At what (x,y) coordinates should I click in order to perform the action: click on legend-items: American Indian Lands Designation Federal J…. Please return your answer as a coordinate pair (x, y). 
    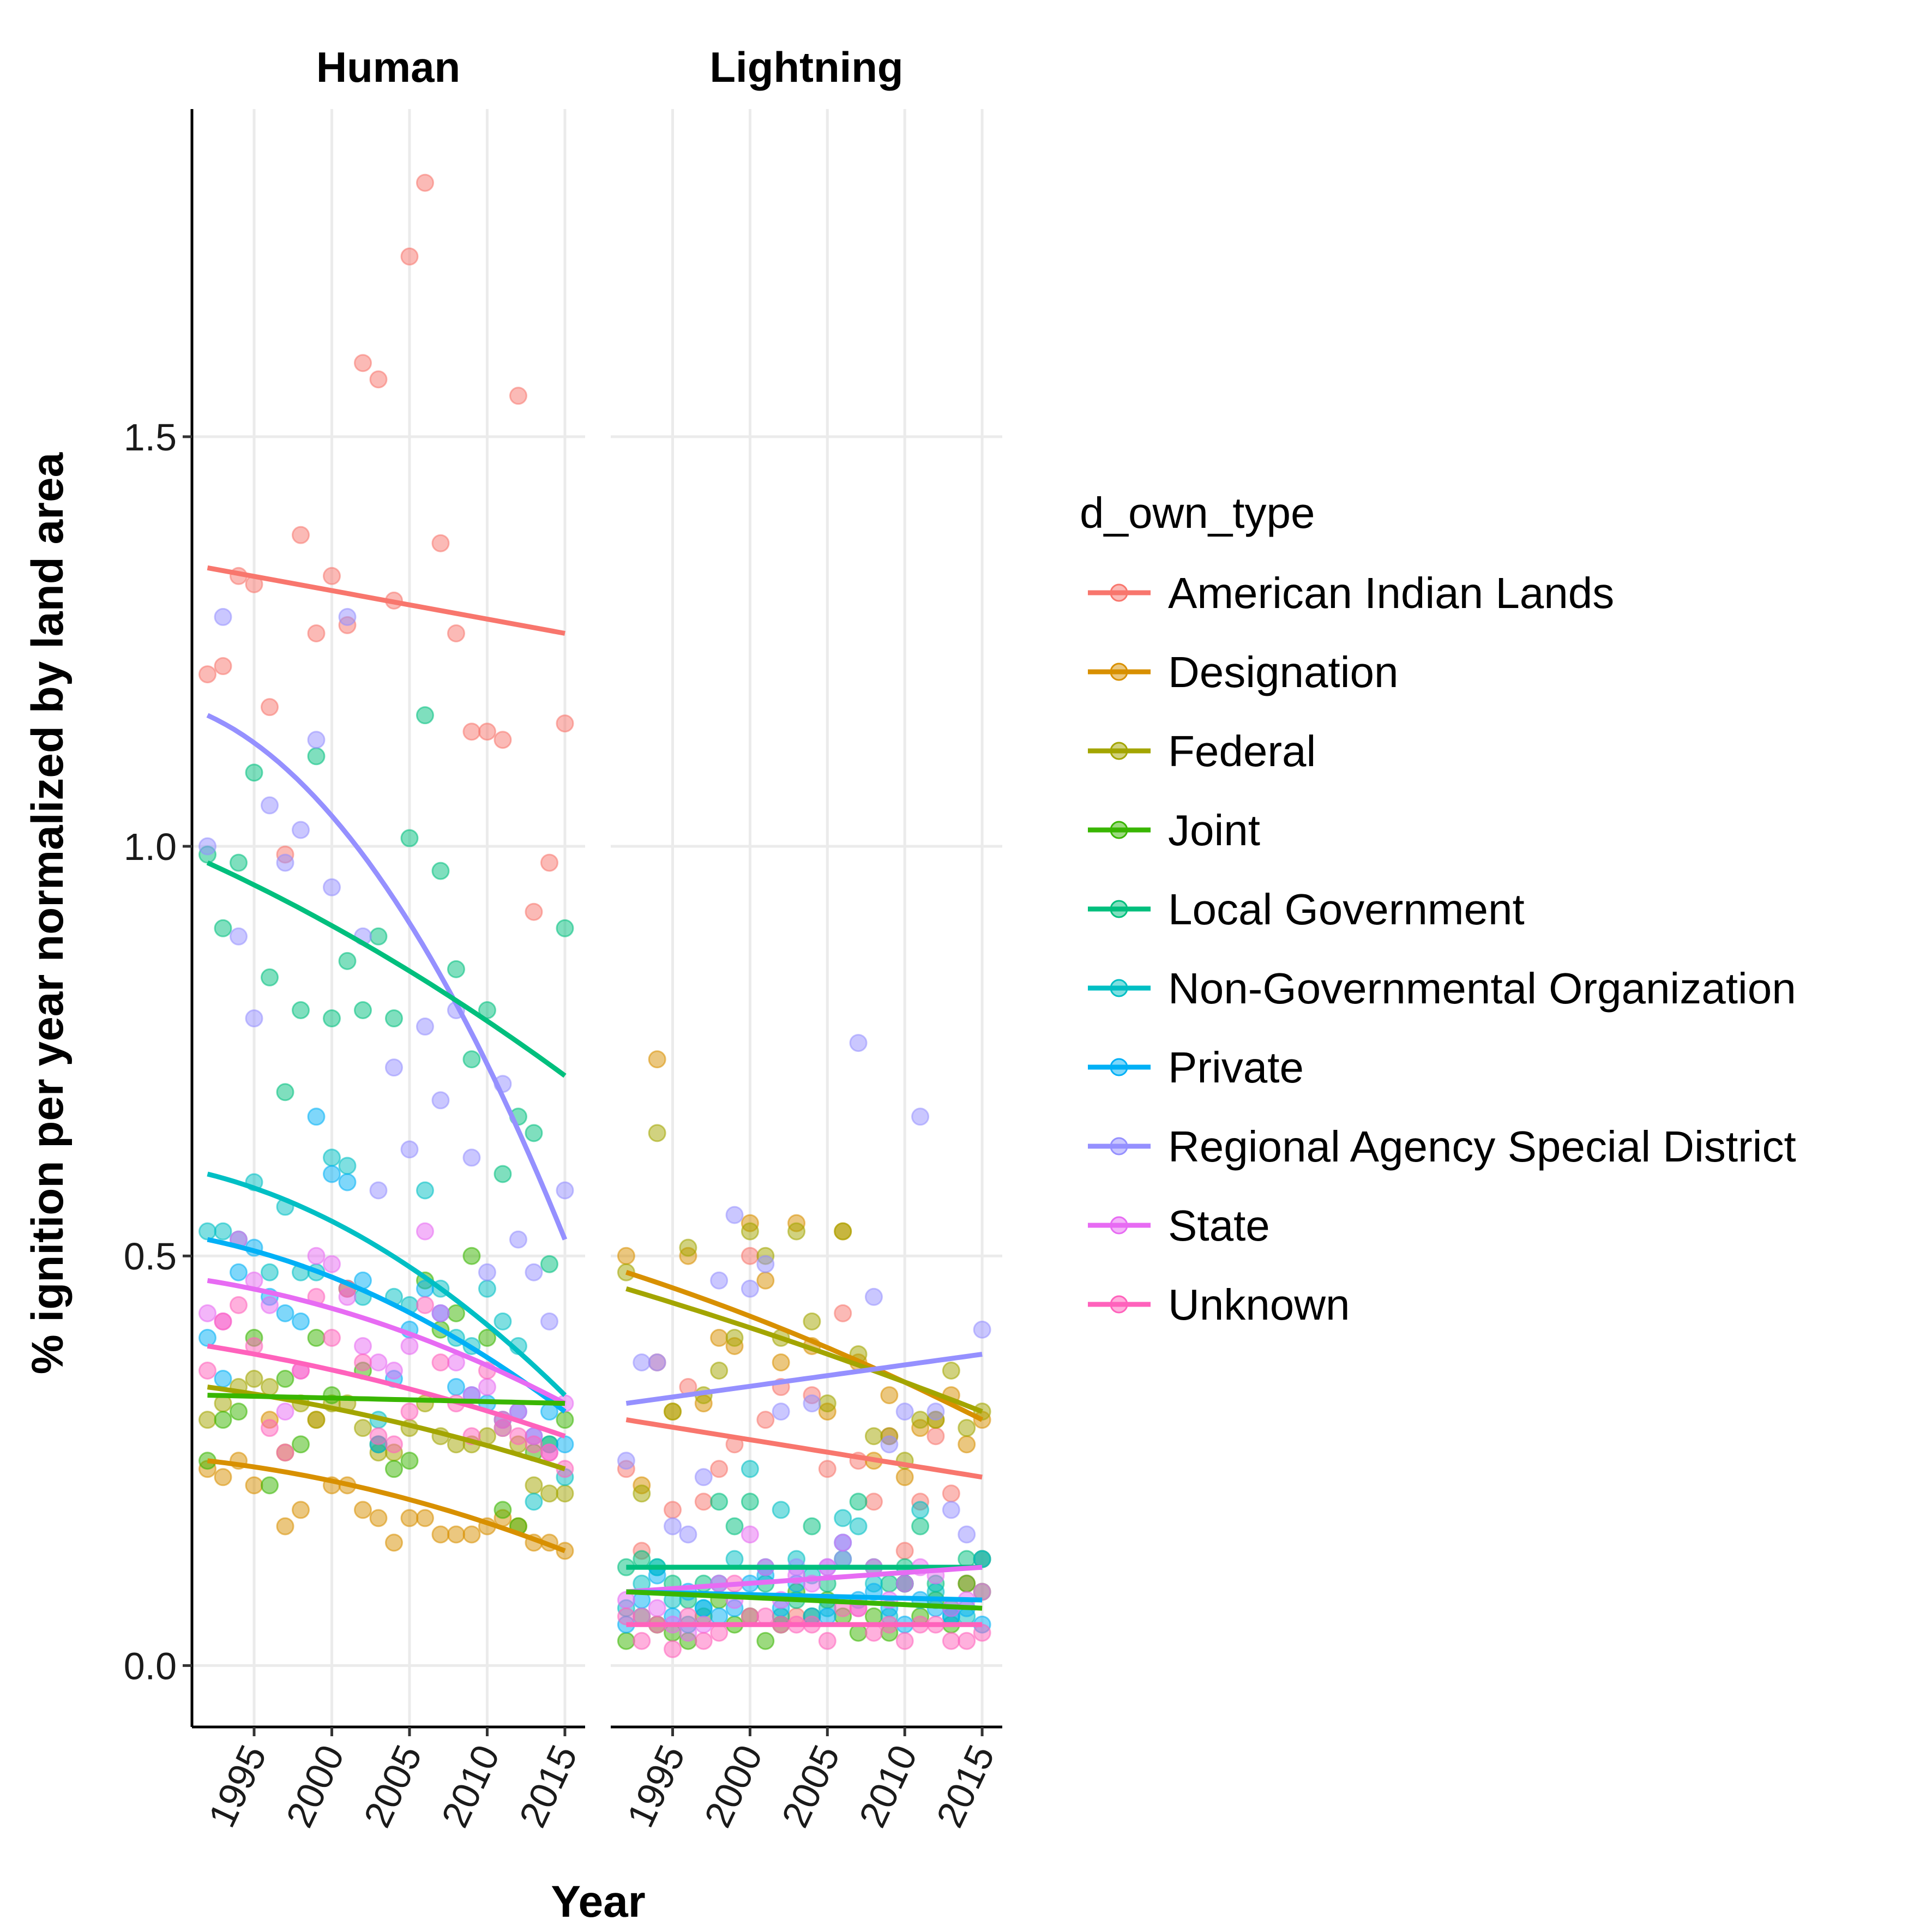
    Looking at the image, I should click on (1442, 949).